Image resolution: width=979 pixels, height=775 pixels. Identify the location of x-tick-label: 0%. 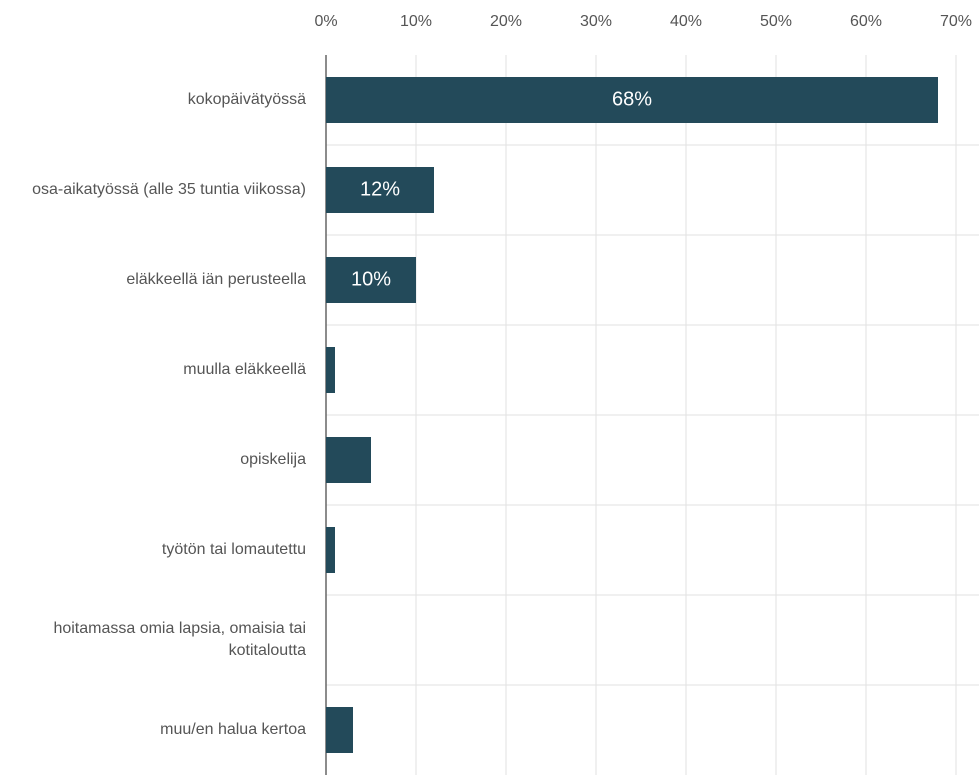
(325, 21).